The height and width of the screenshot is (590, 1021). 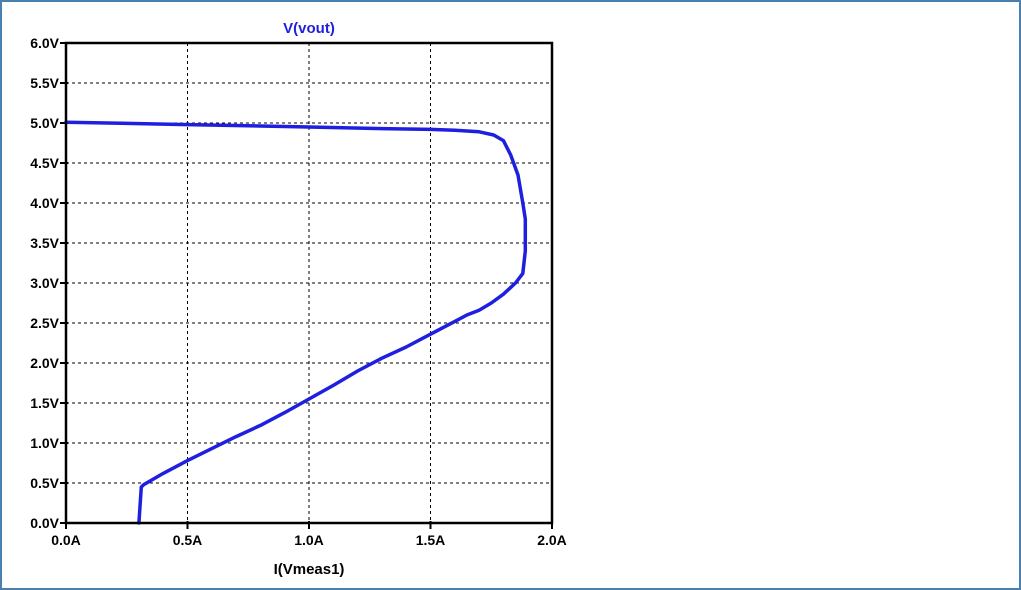 I want to click on y-tick-label: 5.5V, so click(x=44, y=83).